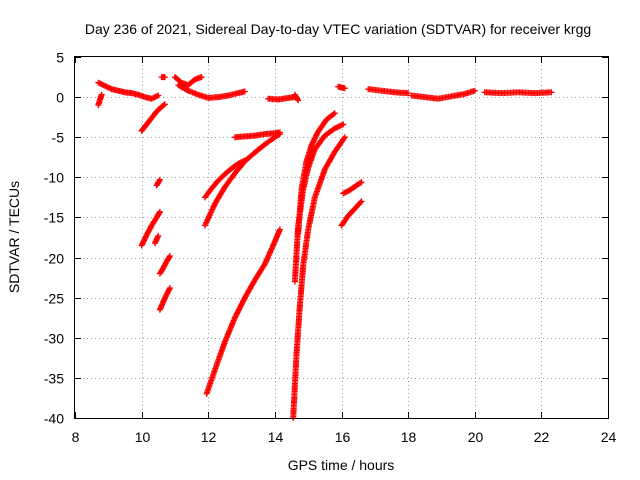 The height and width of the screenshot is (480, 640). I want to click on x-tick-label: 18, so click(409, 437).